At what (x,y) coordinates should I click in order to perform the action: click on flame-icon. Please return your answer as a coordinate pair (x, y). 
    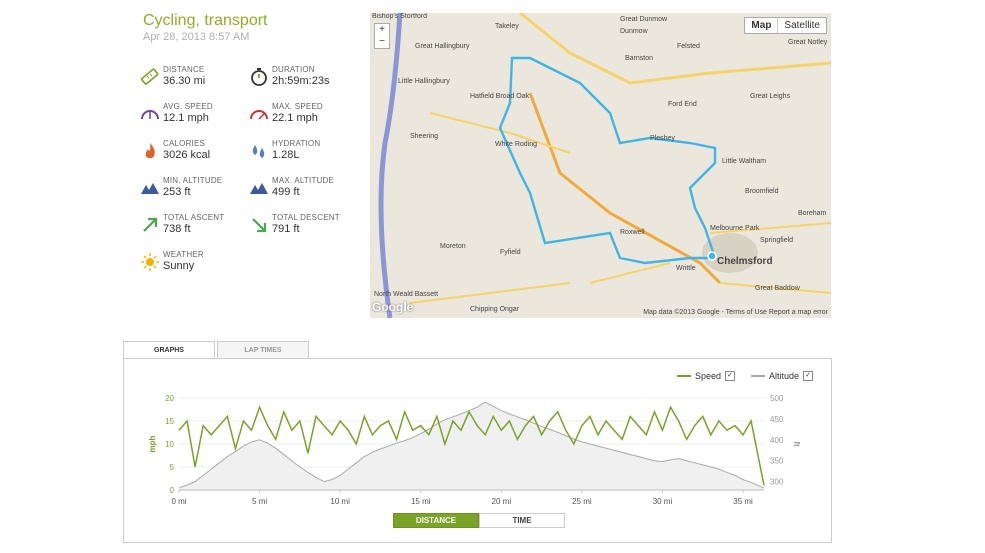
    Looking at the image, I should click on (150, 151).